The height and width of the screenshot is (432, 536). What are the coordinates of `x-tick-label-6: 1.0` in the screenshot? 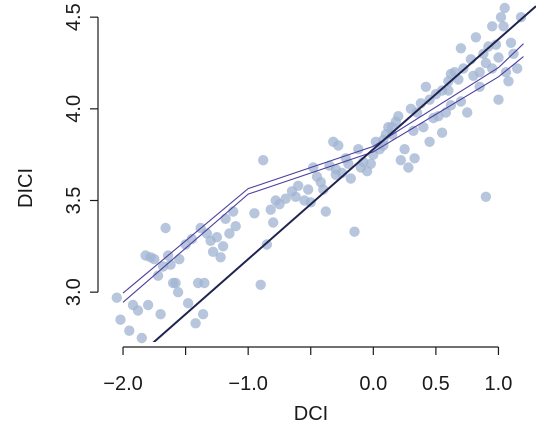 It's located at (499, 384).